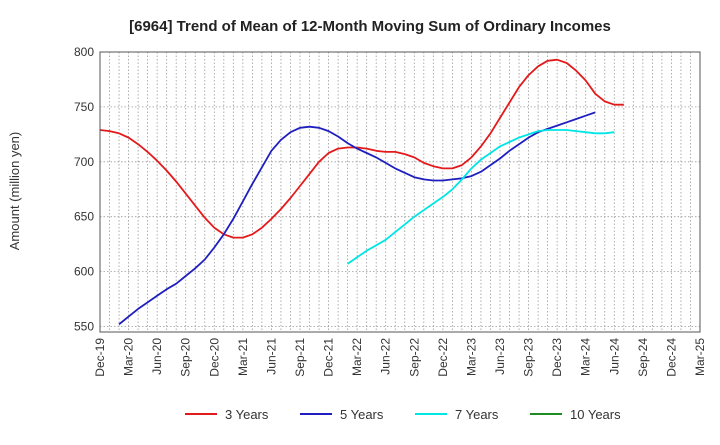  What do you see at coordinates (300, 357) in the screenshot?
I see `x-tick-label: Sep-21` at bounding box center [300, 357].